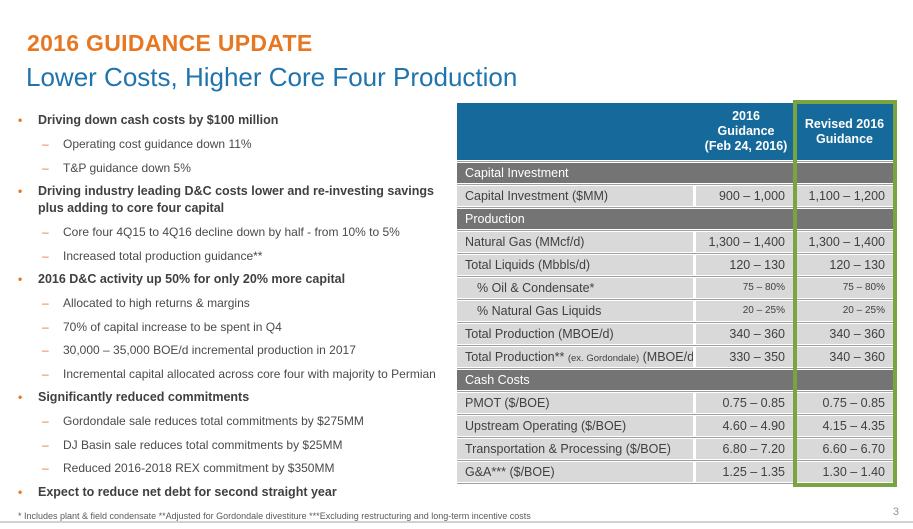  What do you see at coordinates (575, 334) in the screenshot?
I see `row-label: Total Production (MBOE/d)` at bounding box center [575, 334].